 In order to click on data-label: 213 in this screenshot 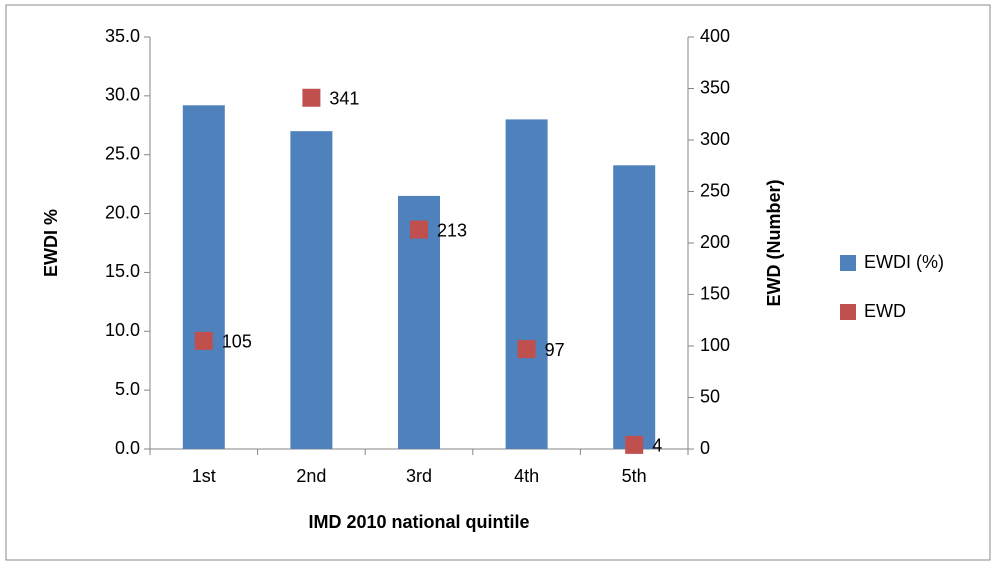, I will do `click(452, 230)`.